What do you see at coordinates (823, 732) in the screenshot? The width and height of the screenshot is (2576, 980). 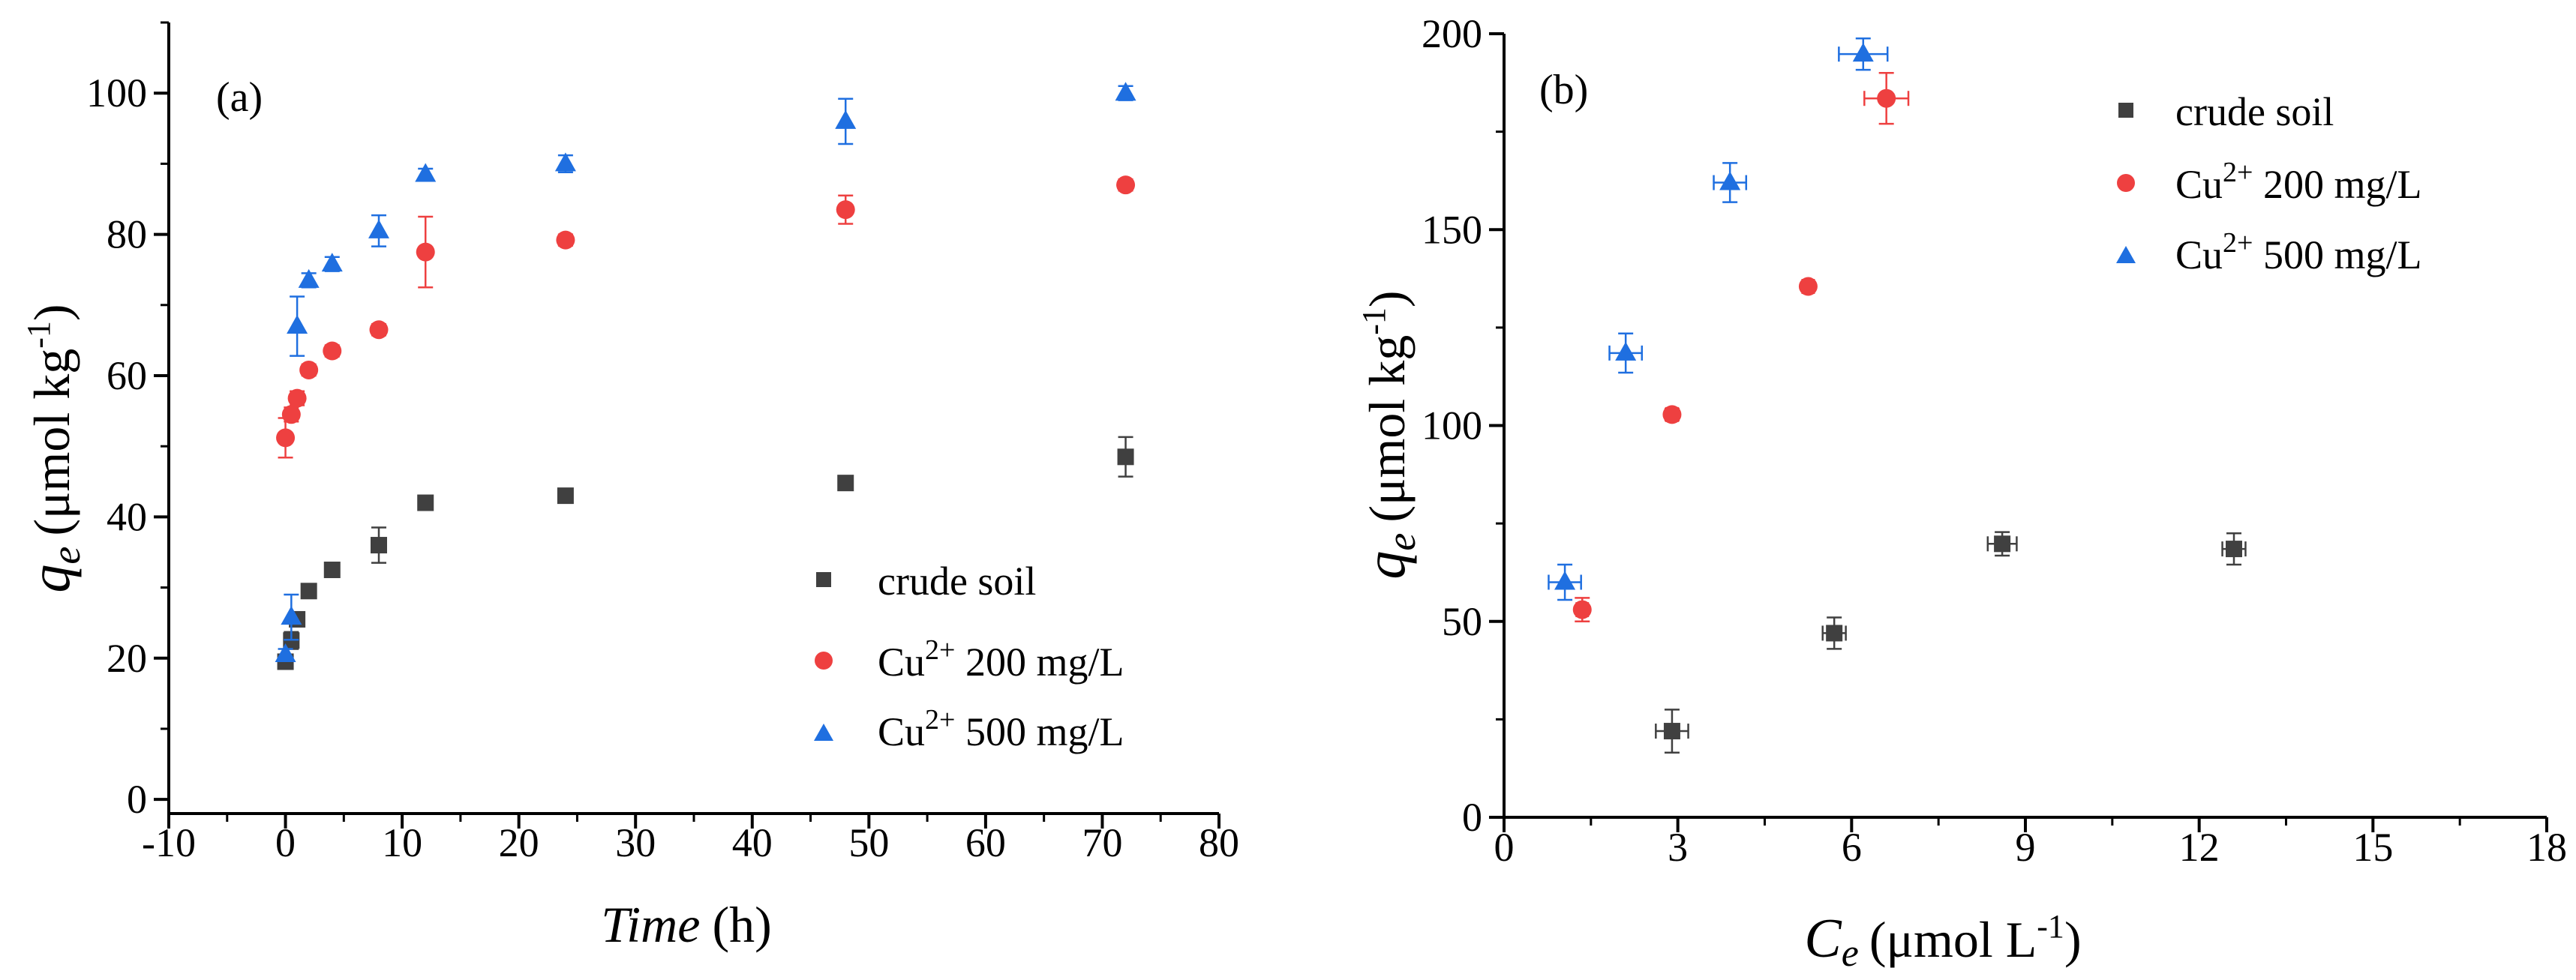 I see `legend-a-cu500-marker` at bounding box center [823, 732].